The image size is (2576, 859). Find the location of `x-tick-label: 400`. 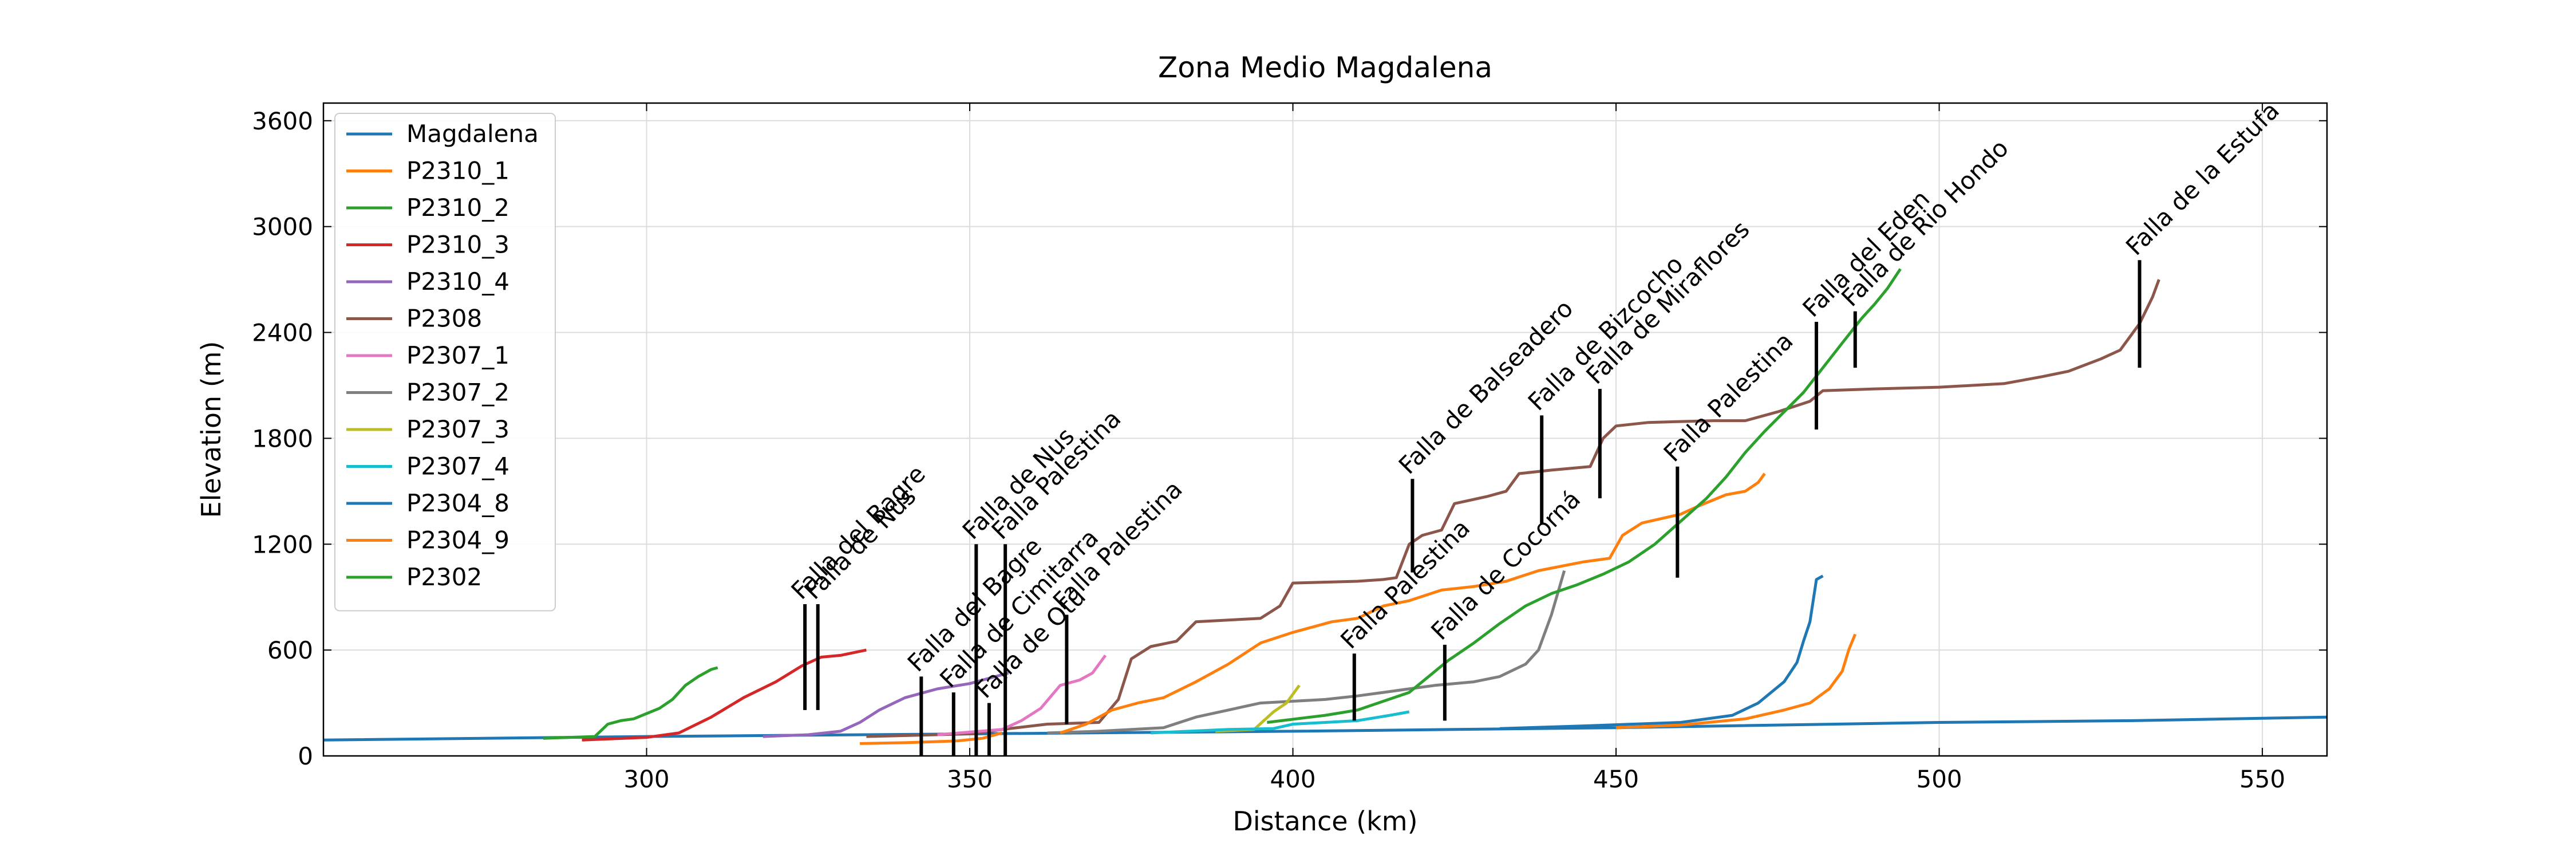

x-tick-label: 400 is located at coordinates (1292, 779).